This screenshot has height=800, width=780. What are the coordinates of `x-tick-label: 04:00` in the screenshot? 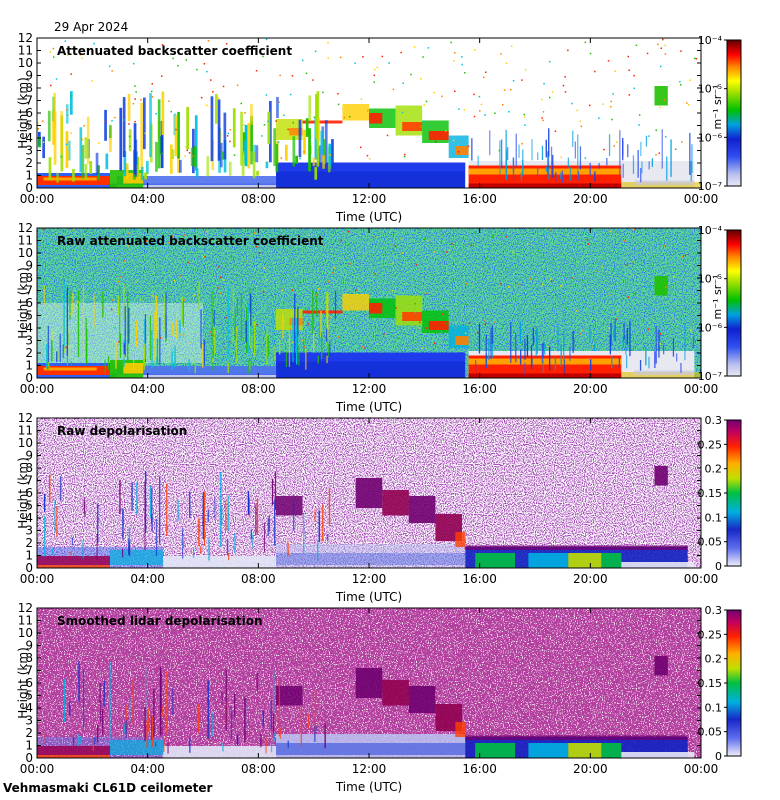 It's located at (147, 199).